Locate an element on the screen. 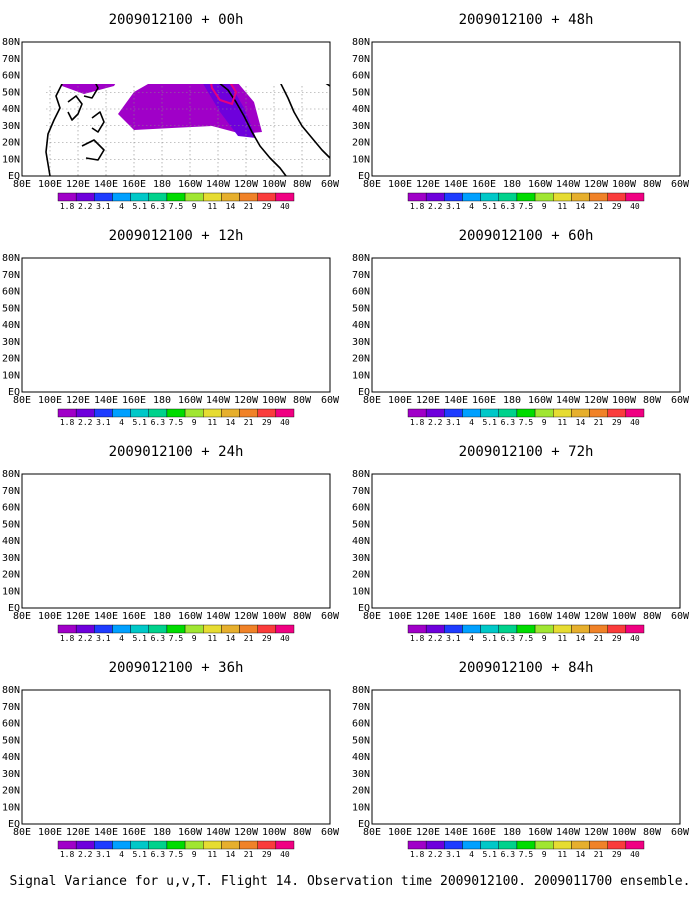  longitude-label: 60W is located at coordinates (680, 400).